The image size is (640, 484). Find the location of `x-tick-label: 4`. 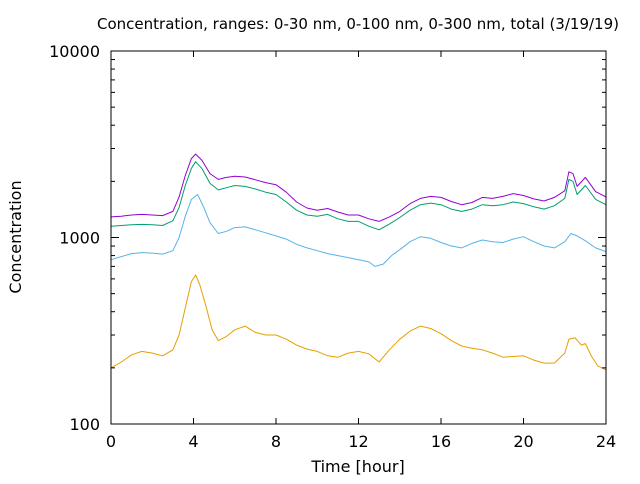

x-tick-label: 4 is located at coordinates (193, 441).